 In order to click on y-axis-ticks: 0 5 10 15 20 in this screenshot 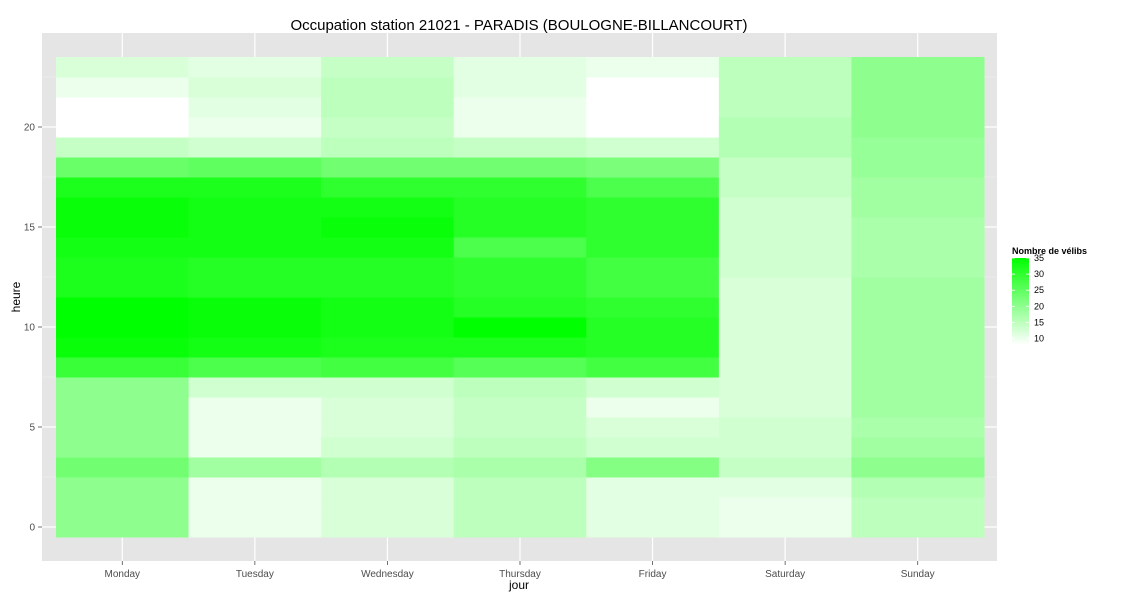, I will do `click(33, 328)`.